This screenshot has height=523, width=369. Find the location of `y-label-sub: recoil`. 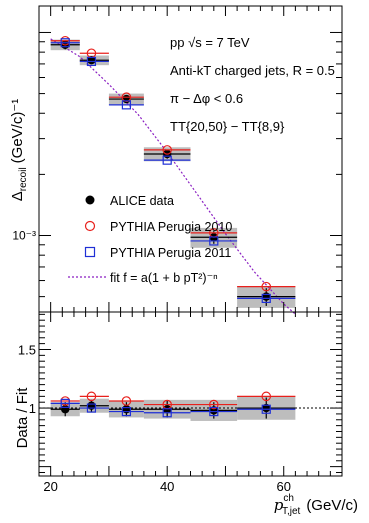

y-label-sub: recoil is located at coordinates (23, 179).